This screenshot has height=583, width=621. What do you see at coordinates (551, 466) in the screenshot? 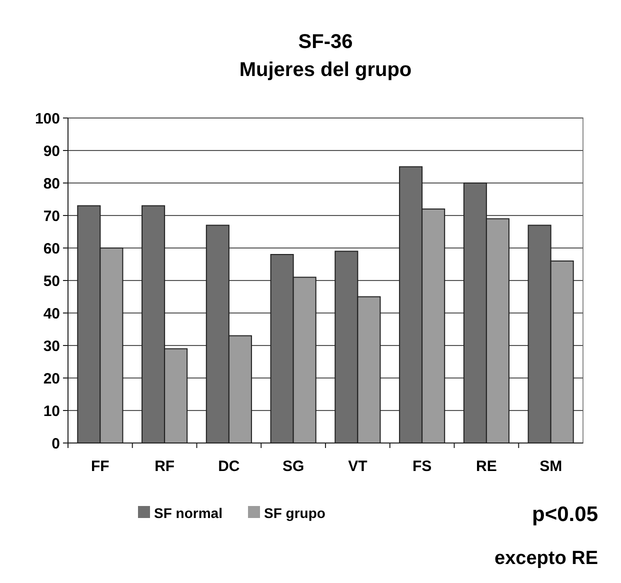
I see `x-tick-label: SM` at bounding box center [551, 466].